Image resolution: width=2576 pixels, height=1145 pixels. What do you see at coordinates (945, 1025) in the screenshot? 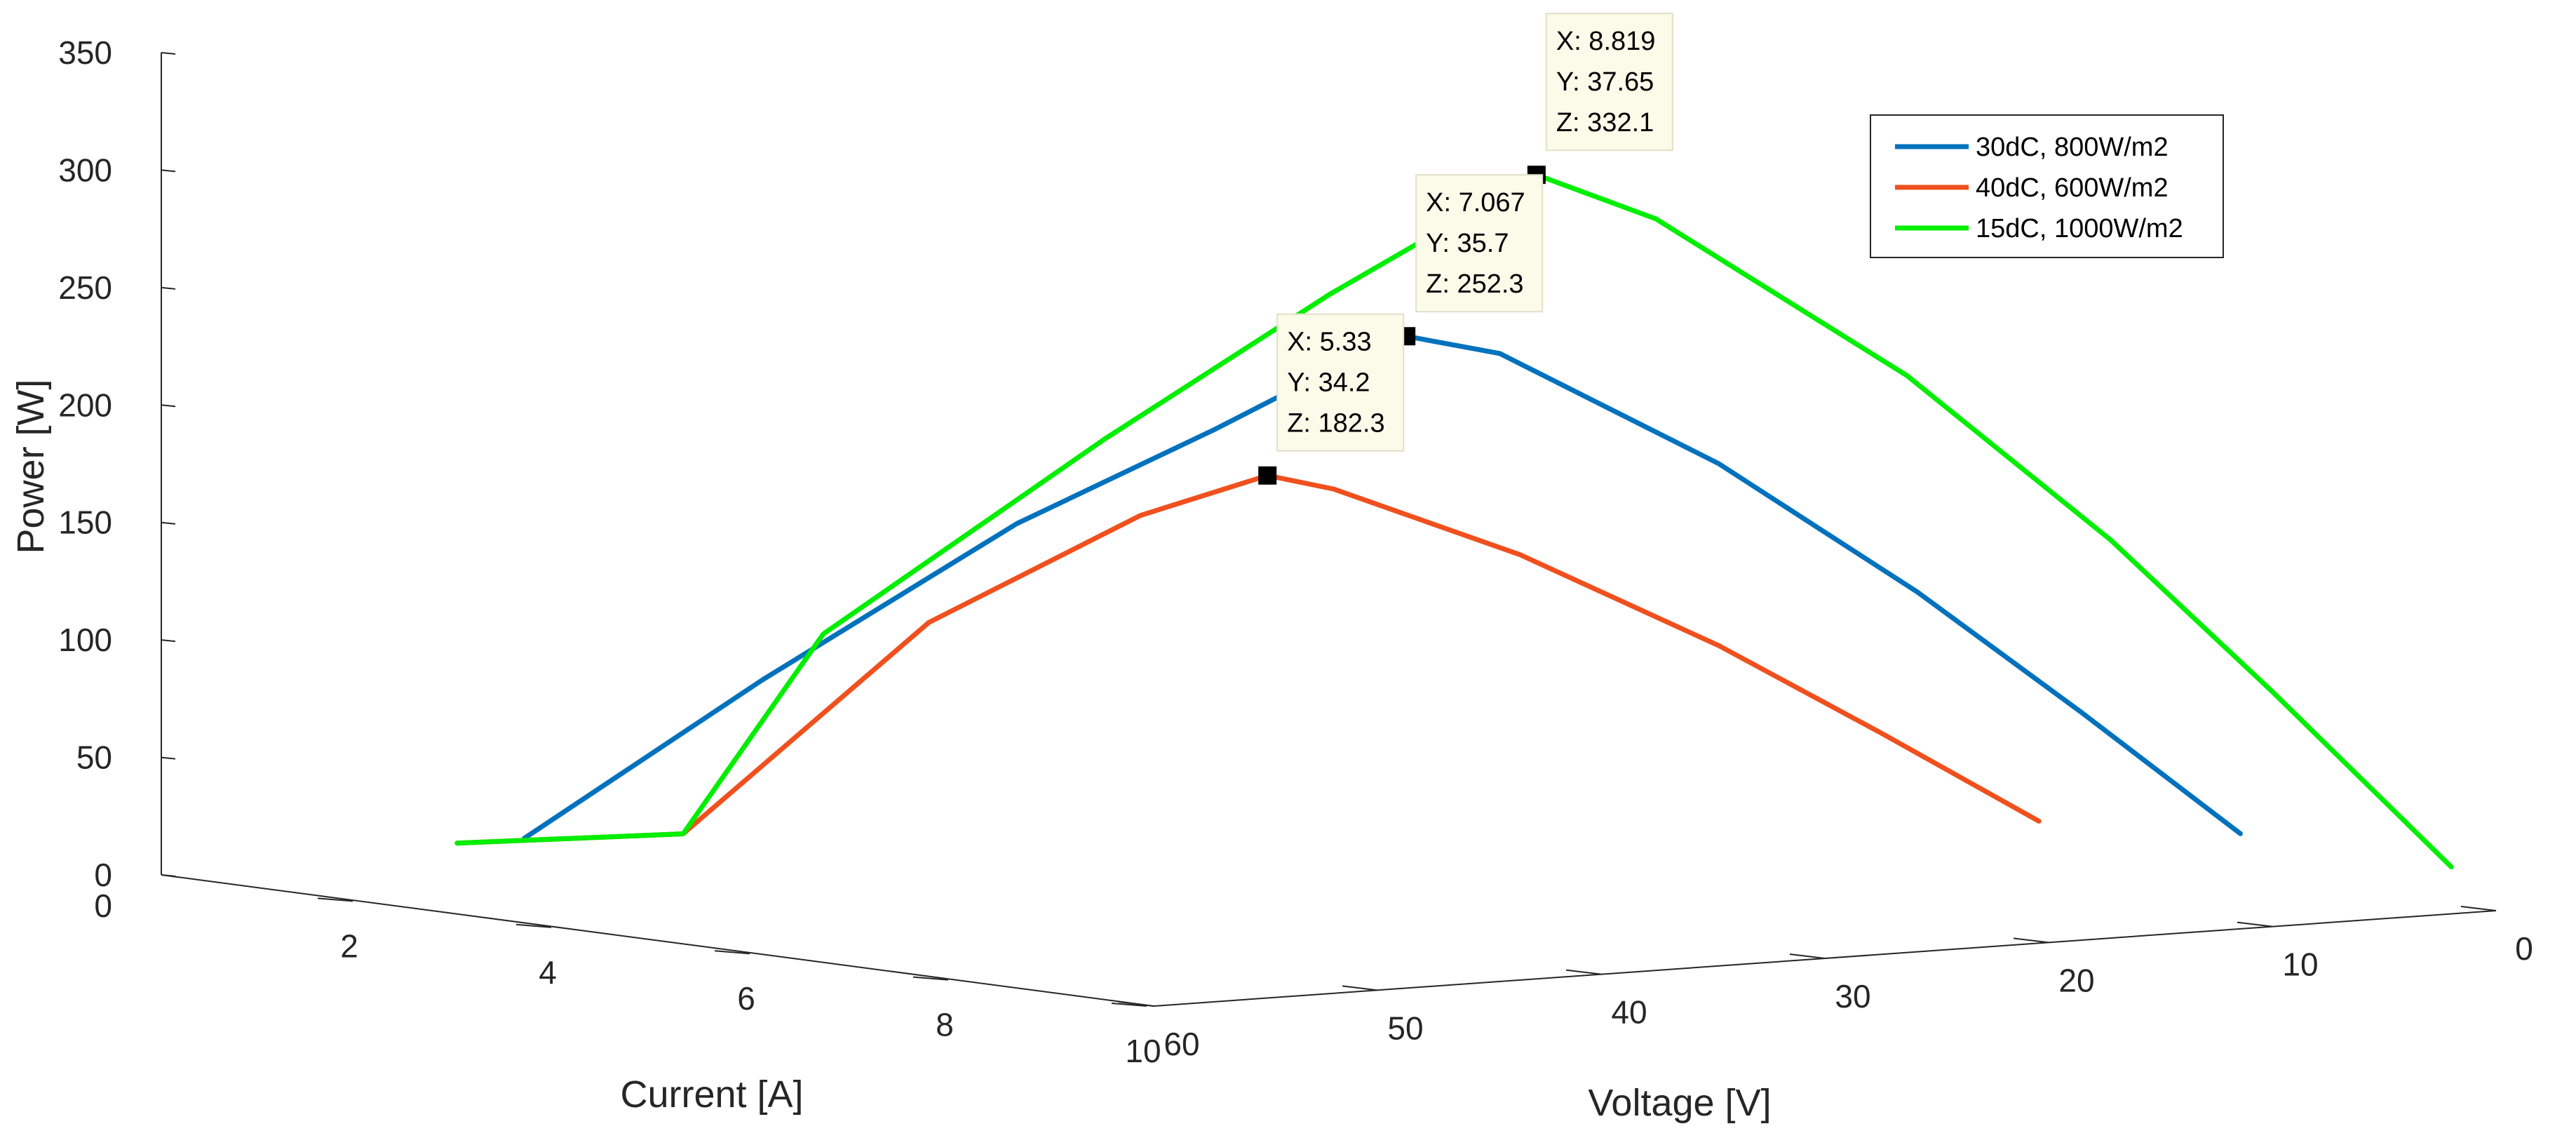
I see `x-tick-label: 8` at bounding box center [945, 1025].